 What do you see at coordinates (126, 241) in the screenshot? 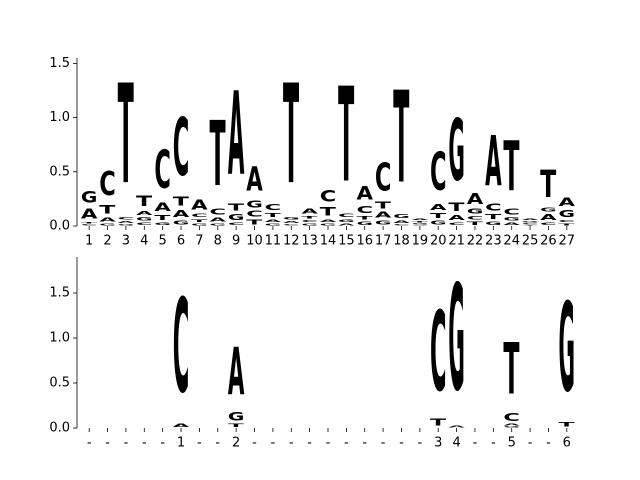
I see `x-tick-label: 3` at bounding box center [126, 241].